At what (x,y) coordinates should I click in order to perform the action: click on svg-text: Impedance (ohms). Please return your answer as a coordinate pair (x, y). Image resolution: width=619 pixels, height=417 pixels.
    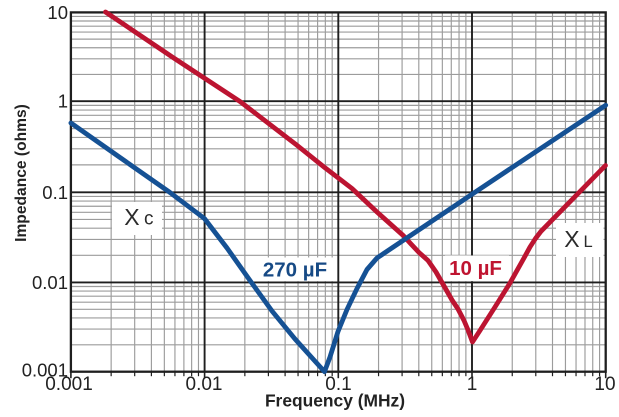
    Looking at the image, I should click on (21, 173).